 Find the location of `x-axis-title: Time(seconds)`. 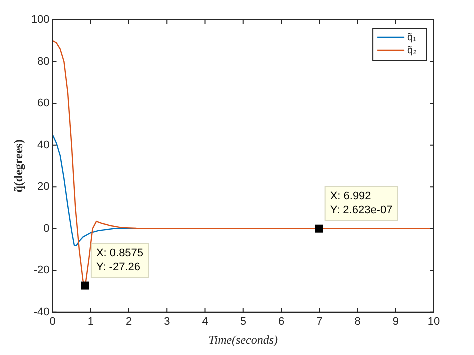

x-axis-title: Time(seconds) is located at coordinates (243, 339).